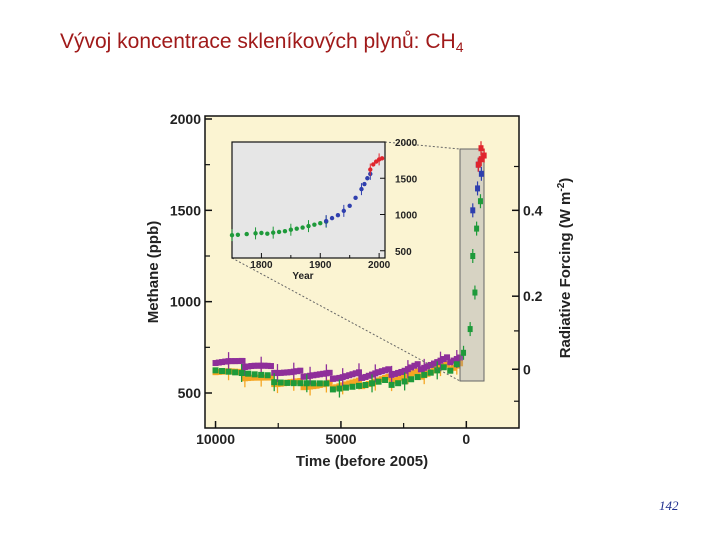 The image size is (720, 540). I want to click on y-axis-right: 0.4 0.2 0, so click(527, 283).